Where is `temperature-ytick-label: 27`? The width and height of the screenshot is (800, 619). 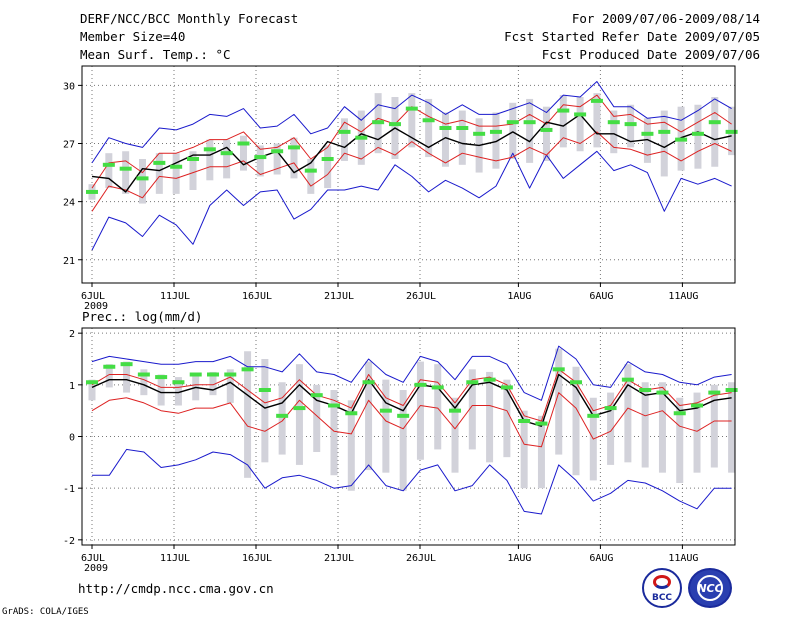
temperature-ytick-label: 27 is located at coordinates (69, 145).